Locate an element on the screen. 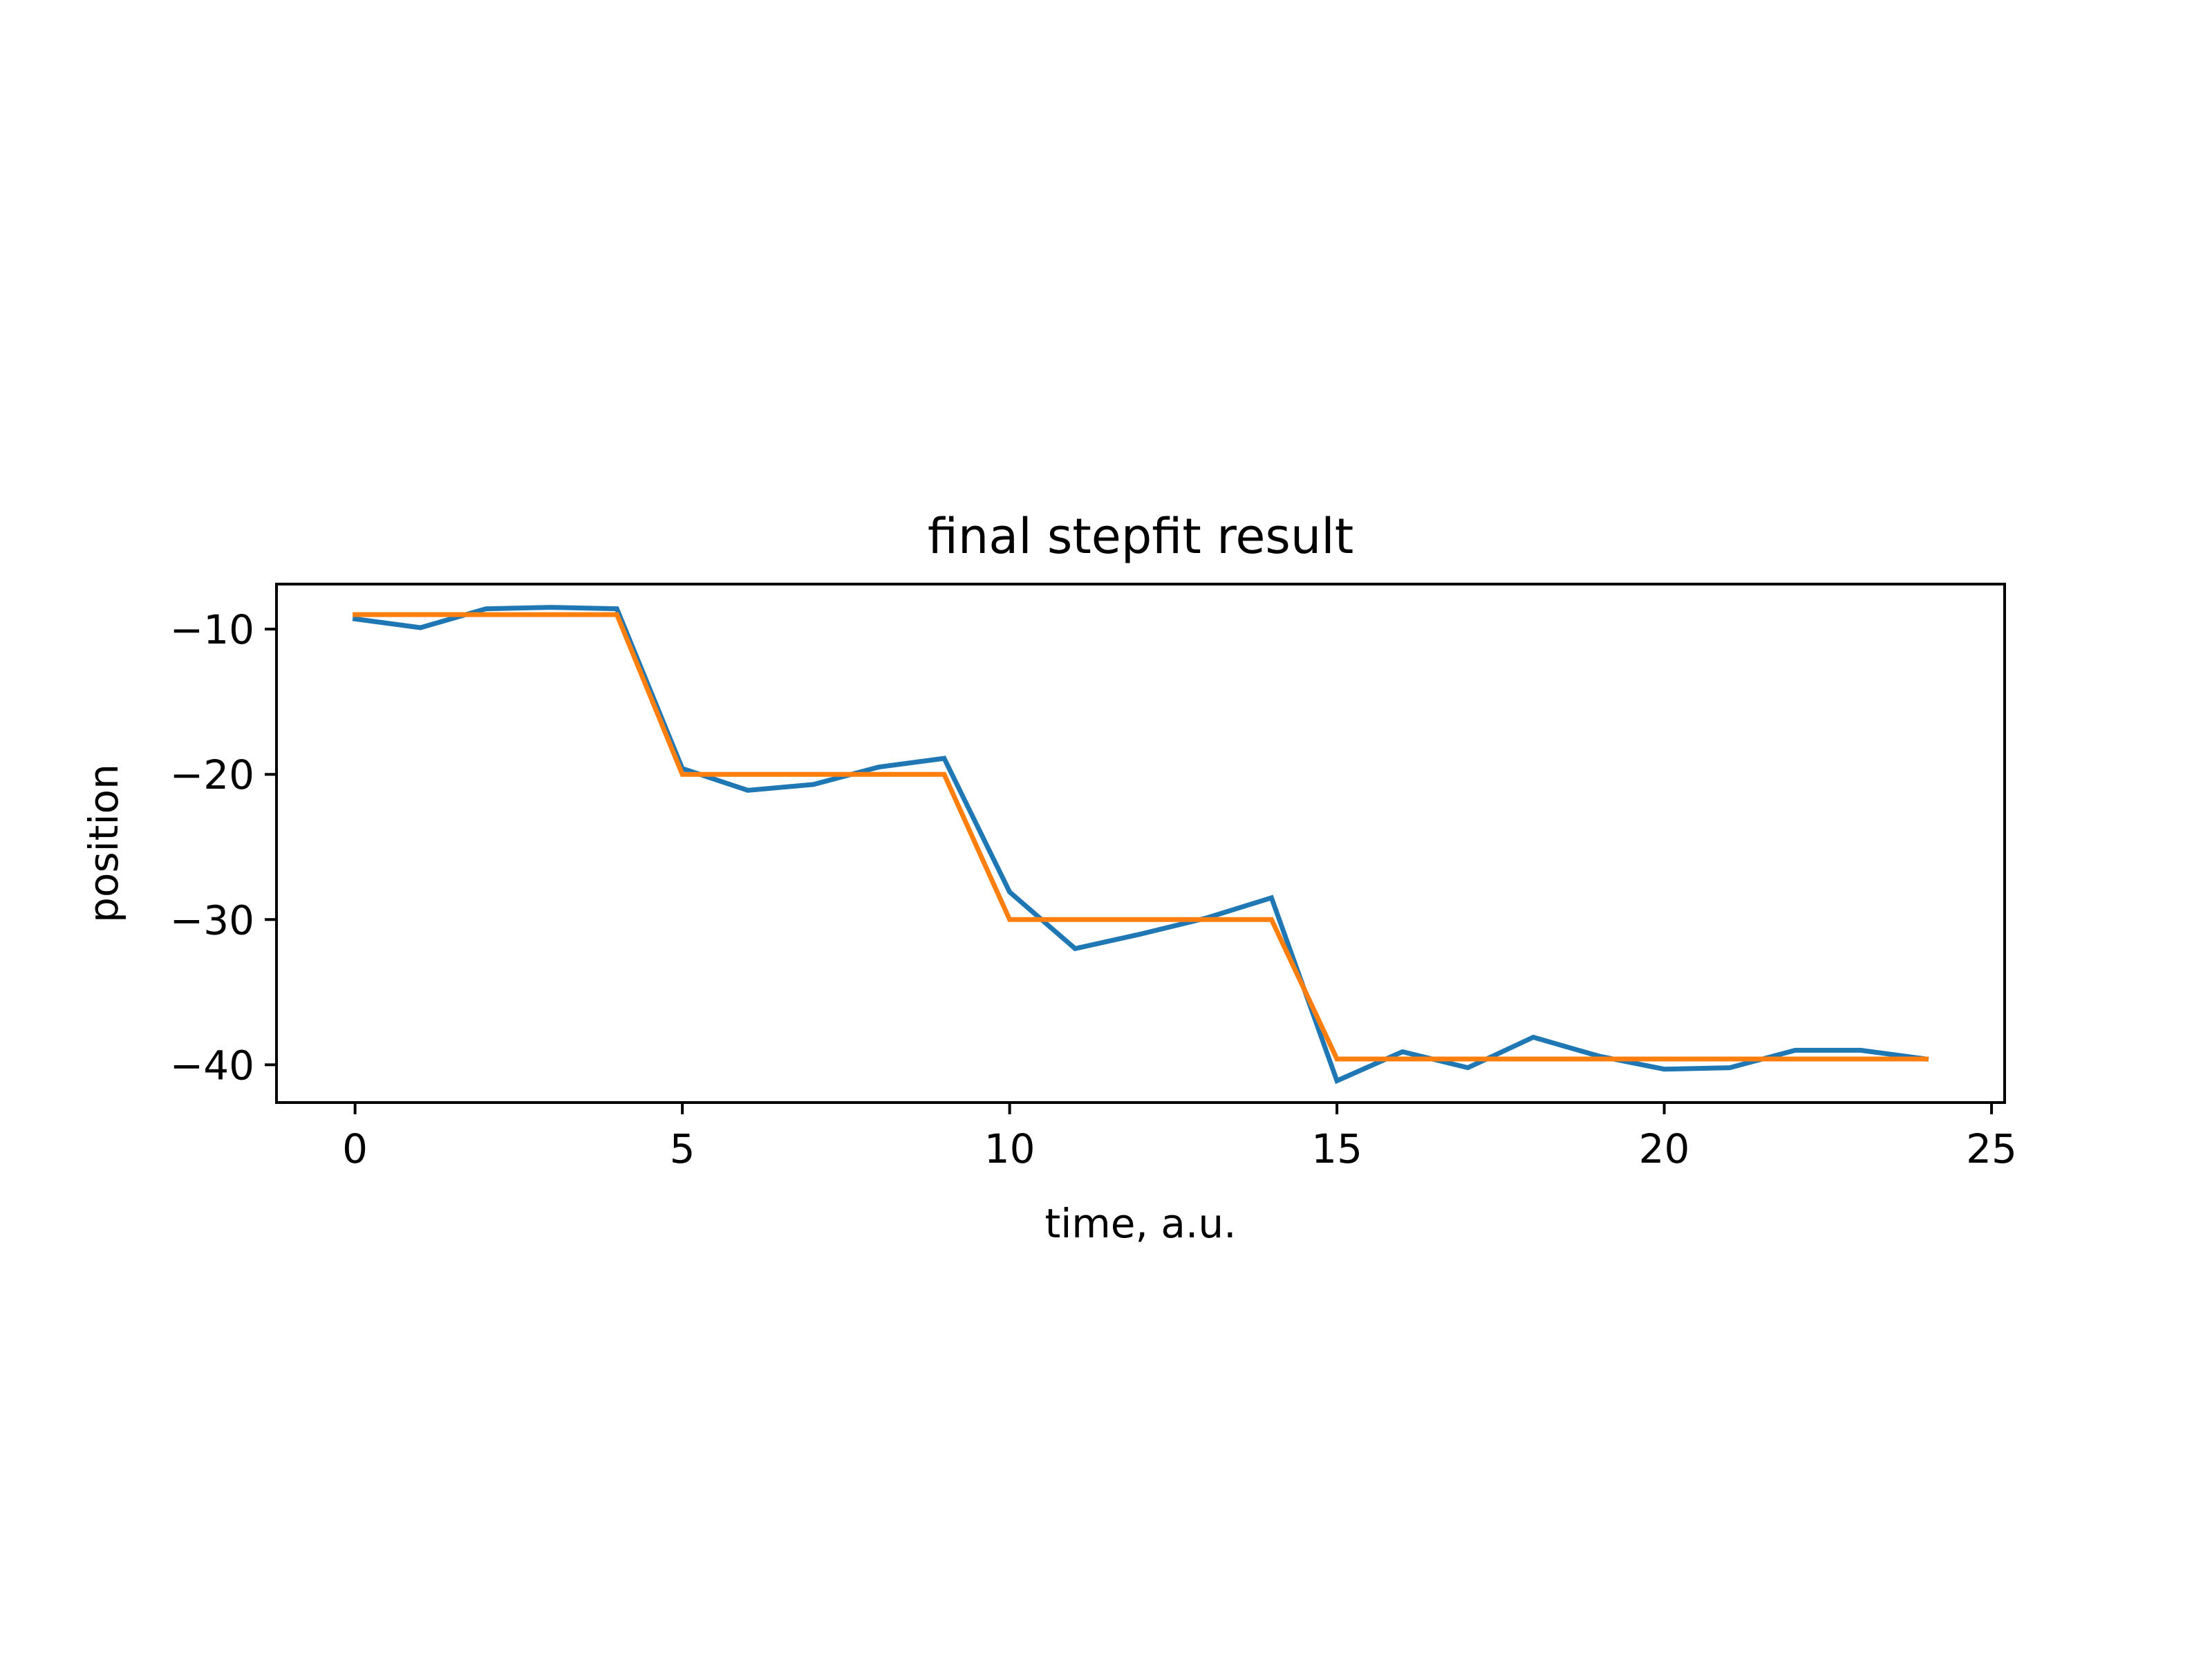 The image size is (2212, 1659). y-tick-label: −40 is located at coordinates (212, 1065).